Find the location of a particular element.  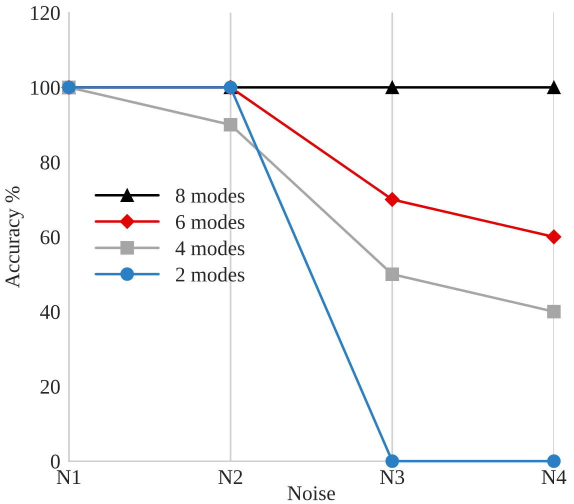

x-tick-label: N3 is located at coordinates (392, 477).